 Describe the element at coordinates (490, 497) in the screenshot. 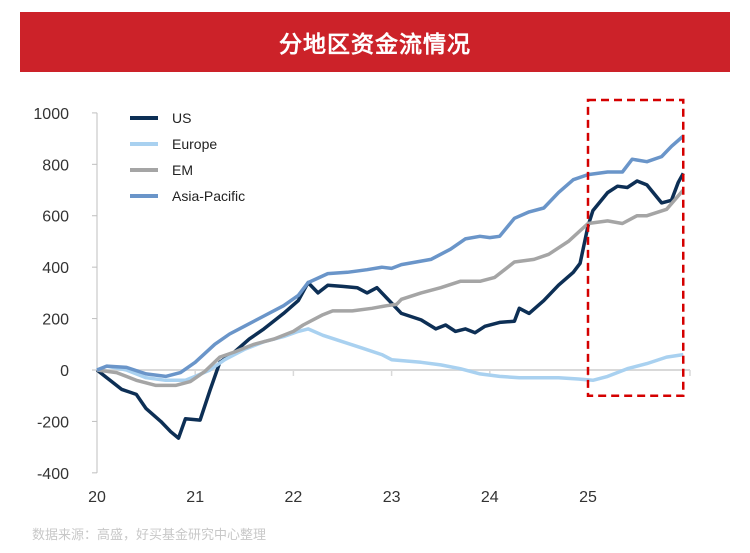

I see `x-tick-label: 24` at that location.